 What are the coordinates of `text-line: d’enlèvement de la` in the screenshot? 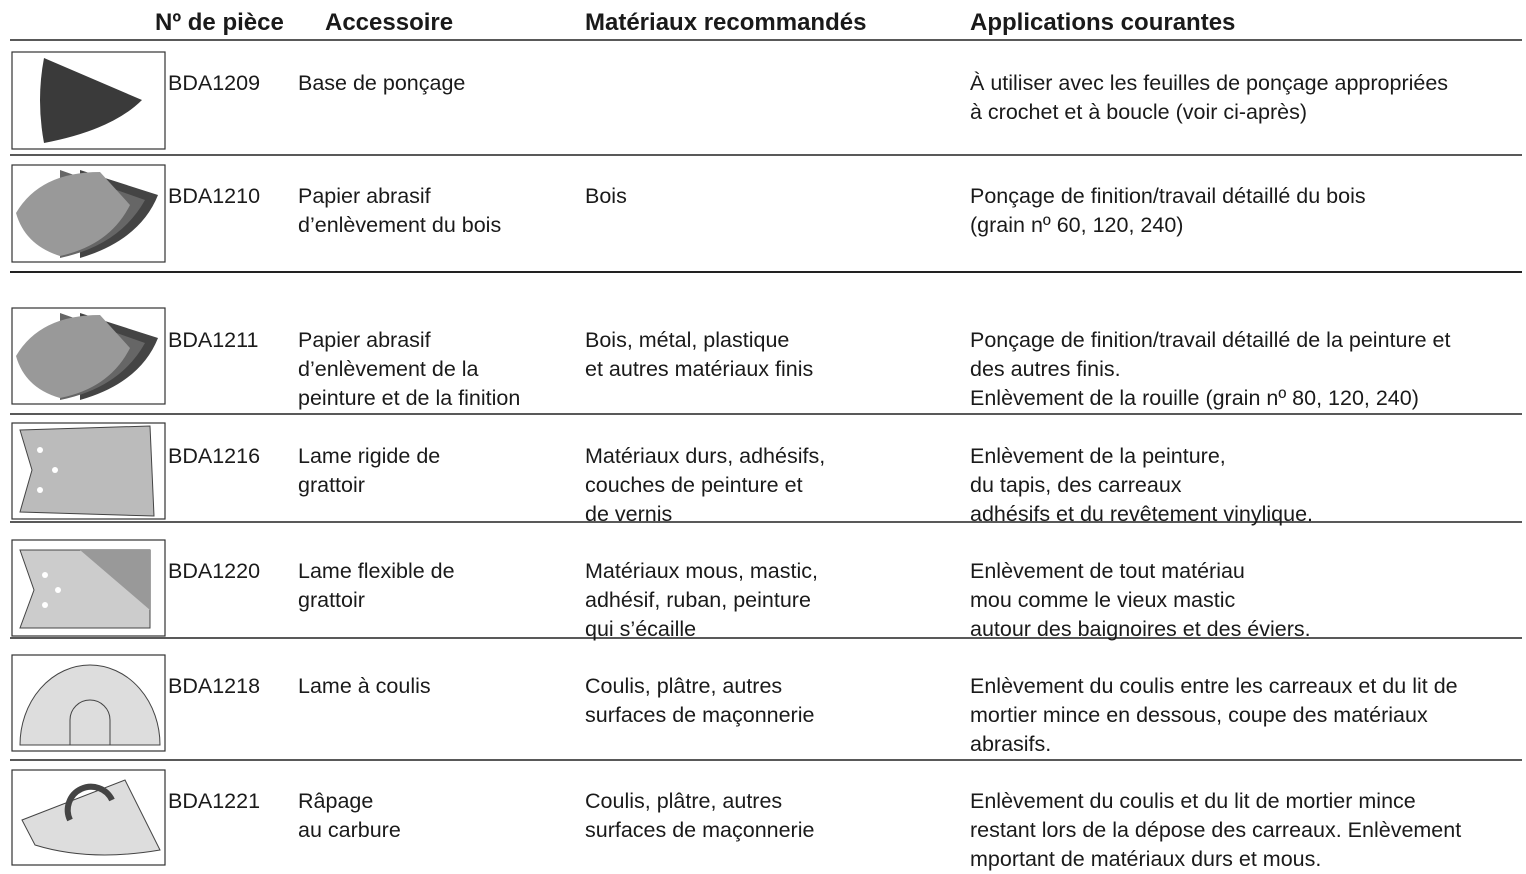 It's located at (388, 369).